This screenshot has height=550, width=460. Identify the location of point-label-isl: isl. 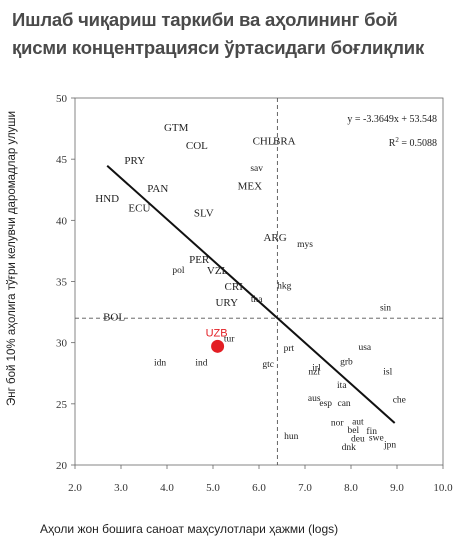
(387, 372).